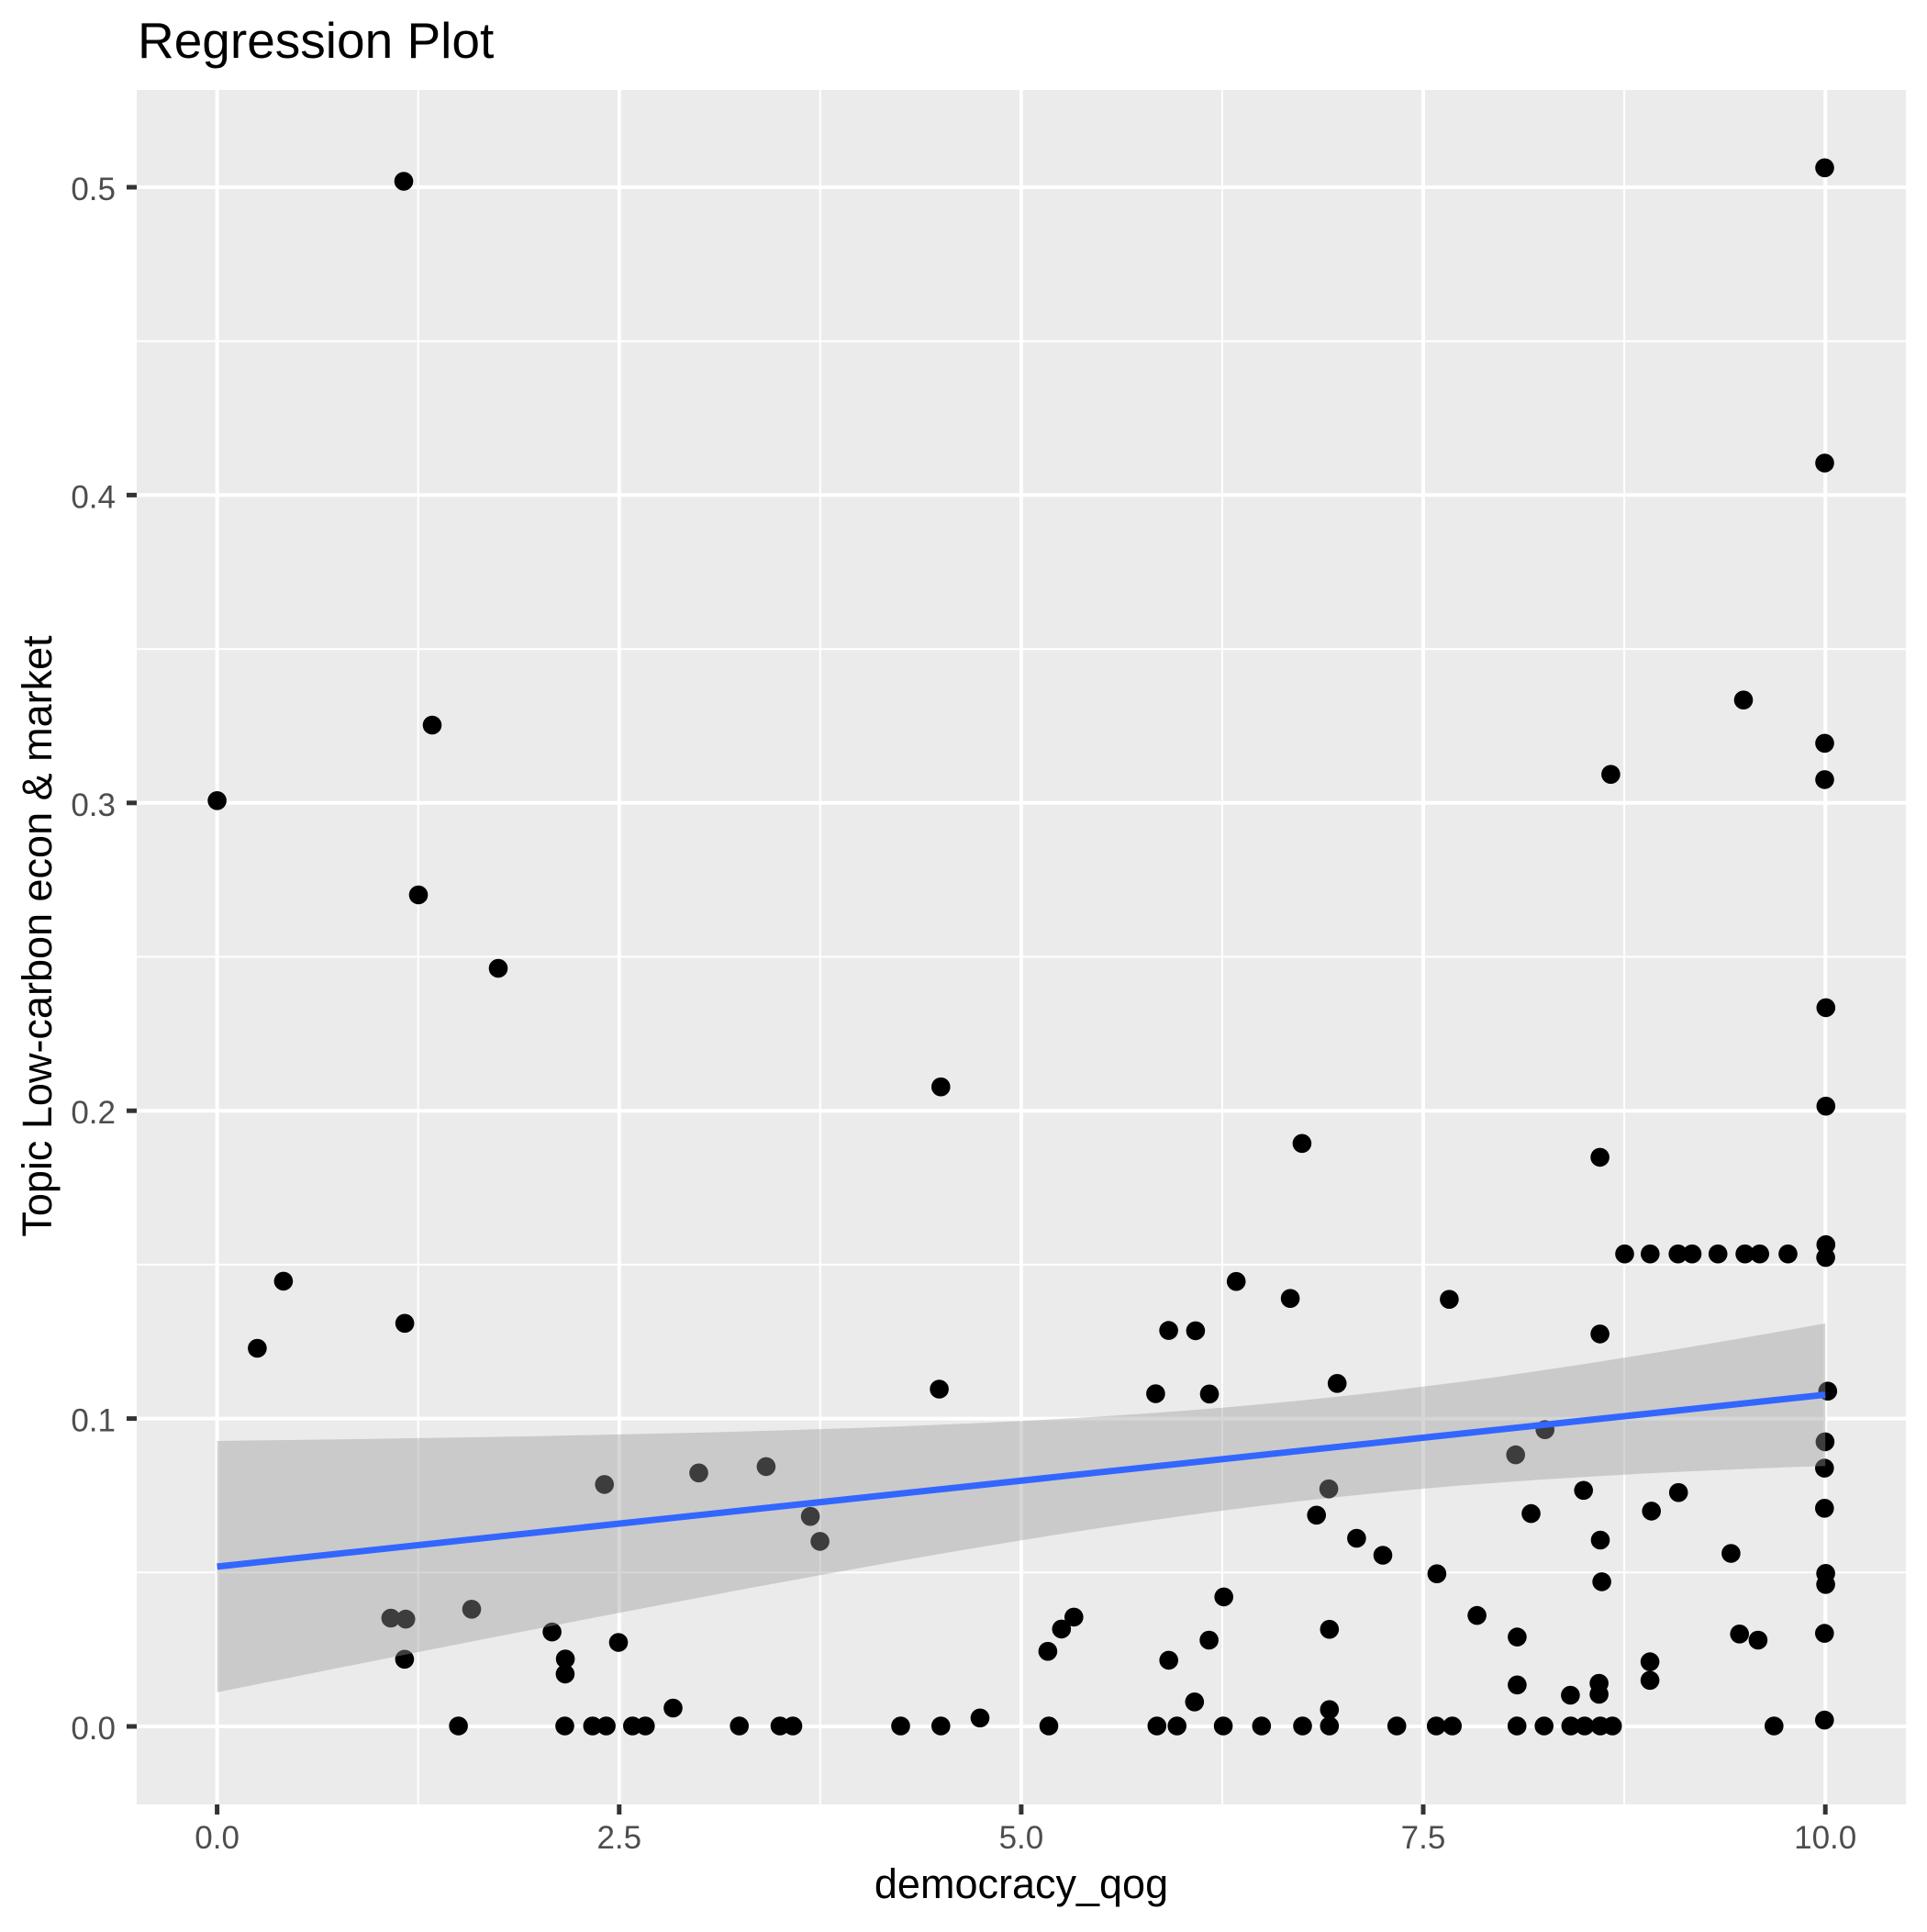  Describe the element at coordinates (93, 805) in the screenshot. I see `svg-text: 0.3` at that location.